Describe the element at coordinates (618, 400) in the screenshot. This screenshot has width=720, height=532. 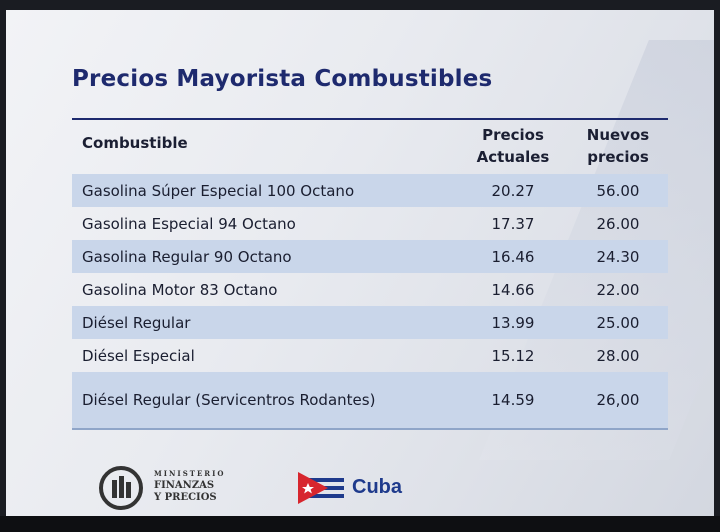
I see `new-price: 26,00` at that location.